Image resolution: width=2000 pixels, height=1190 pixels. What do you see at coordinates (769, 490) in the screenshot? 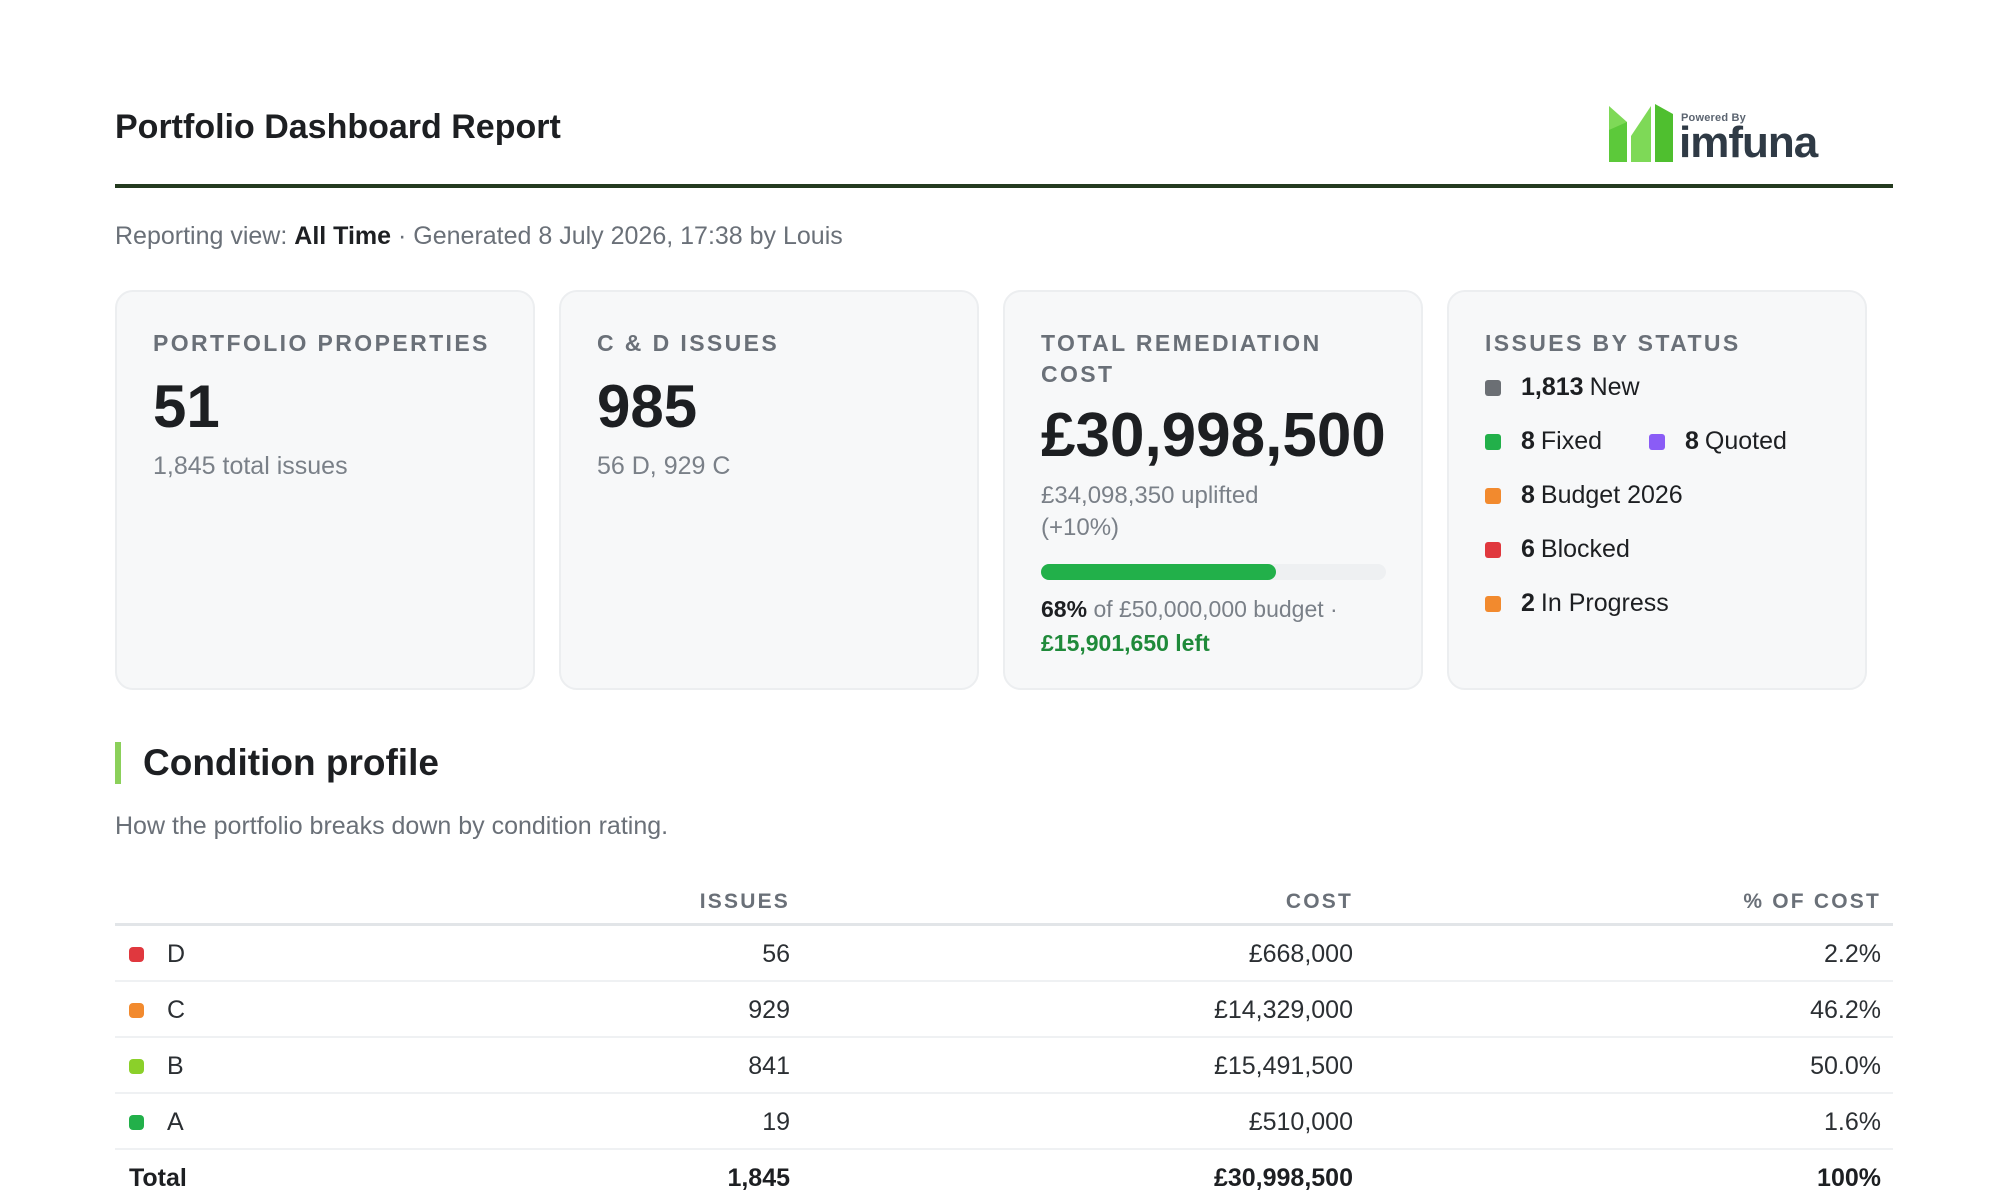
I see `card-cd-issues: C & D ISSUES 985 56 D, 929 C` at bounding box center [769, 490].